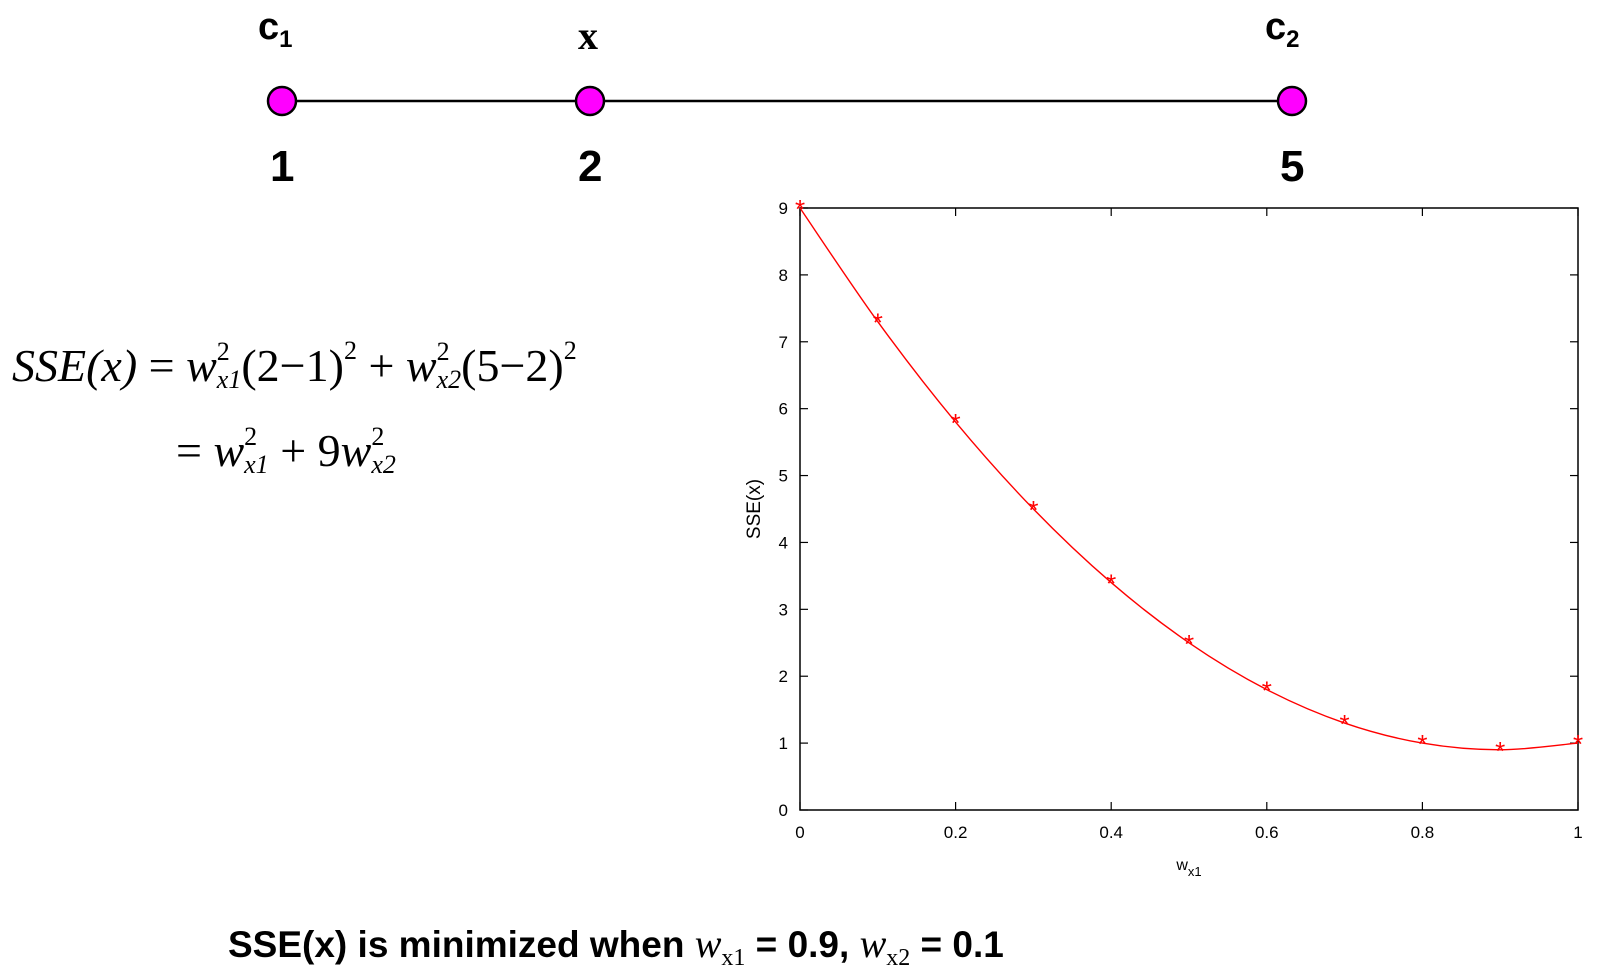 This screenshot has height=972, width=1604. What do you see at coordinates (512, 365) in the screenshot?
I see `term2-paren: (5−2)` at bounding box center [512, 365].